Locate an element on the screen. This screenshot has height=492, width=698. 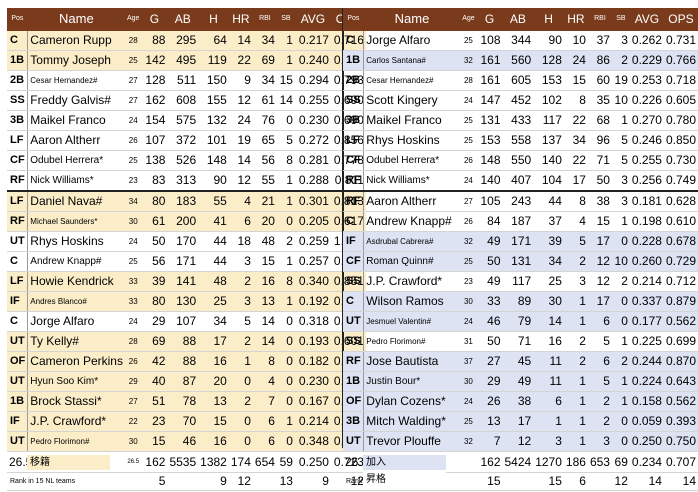
cell-rbi: 15 is located at coordinates (264, 261).